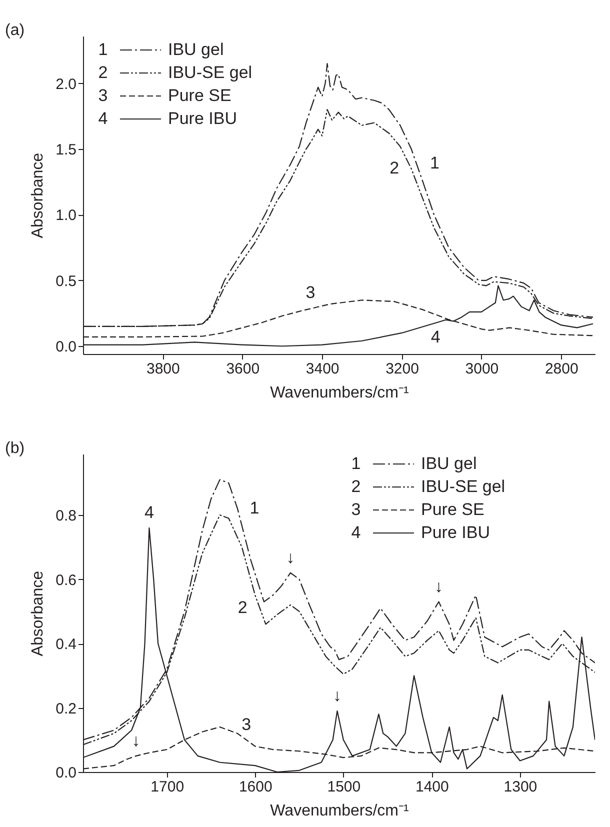  What do you see at coordinates (167, 787) in the screenshot?
I see `x-tick-label: 1700` at bounding box center [167, 787].